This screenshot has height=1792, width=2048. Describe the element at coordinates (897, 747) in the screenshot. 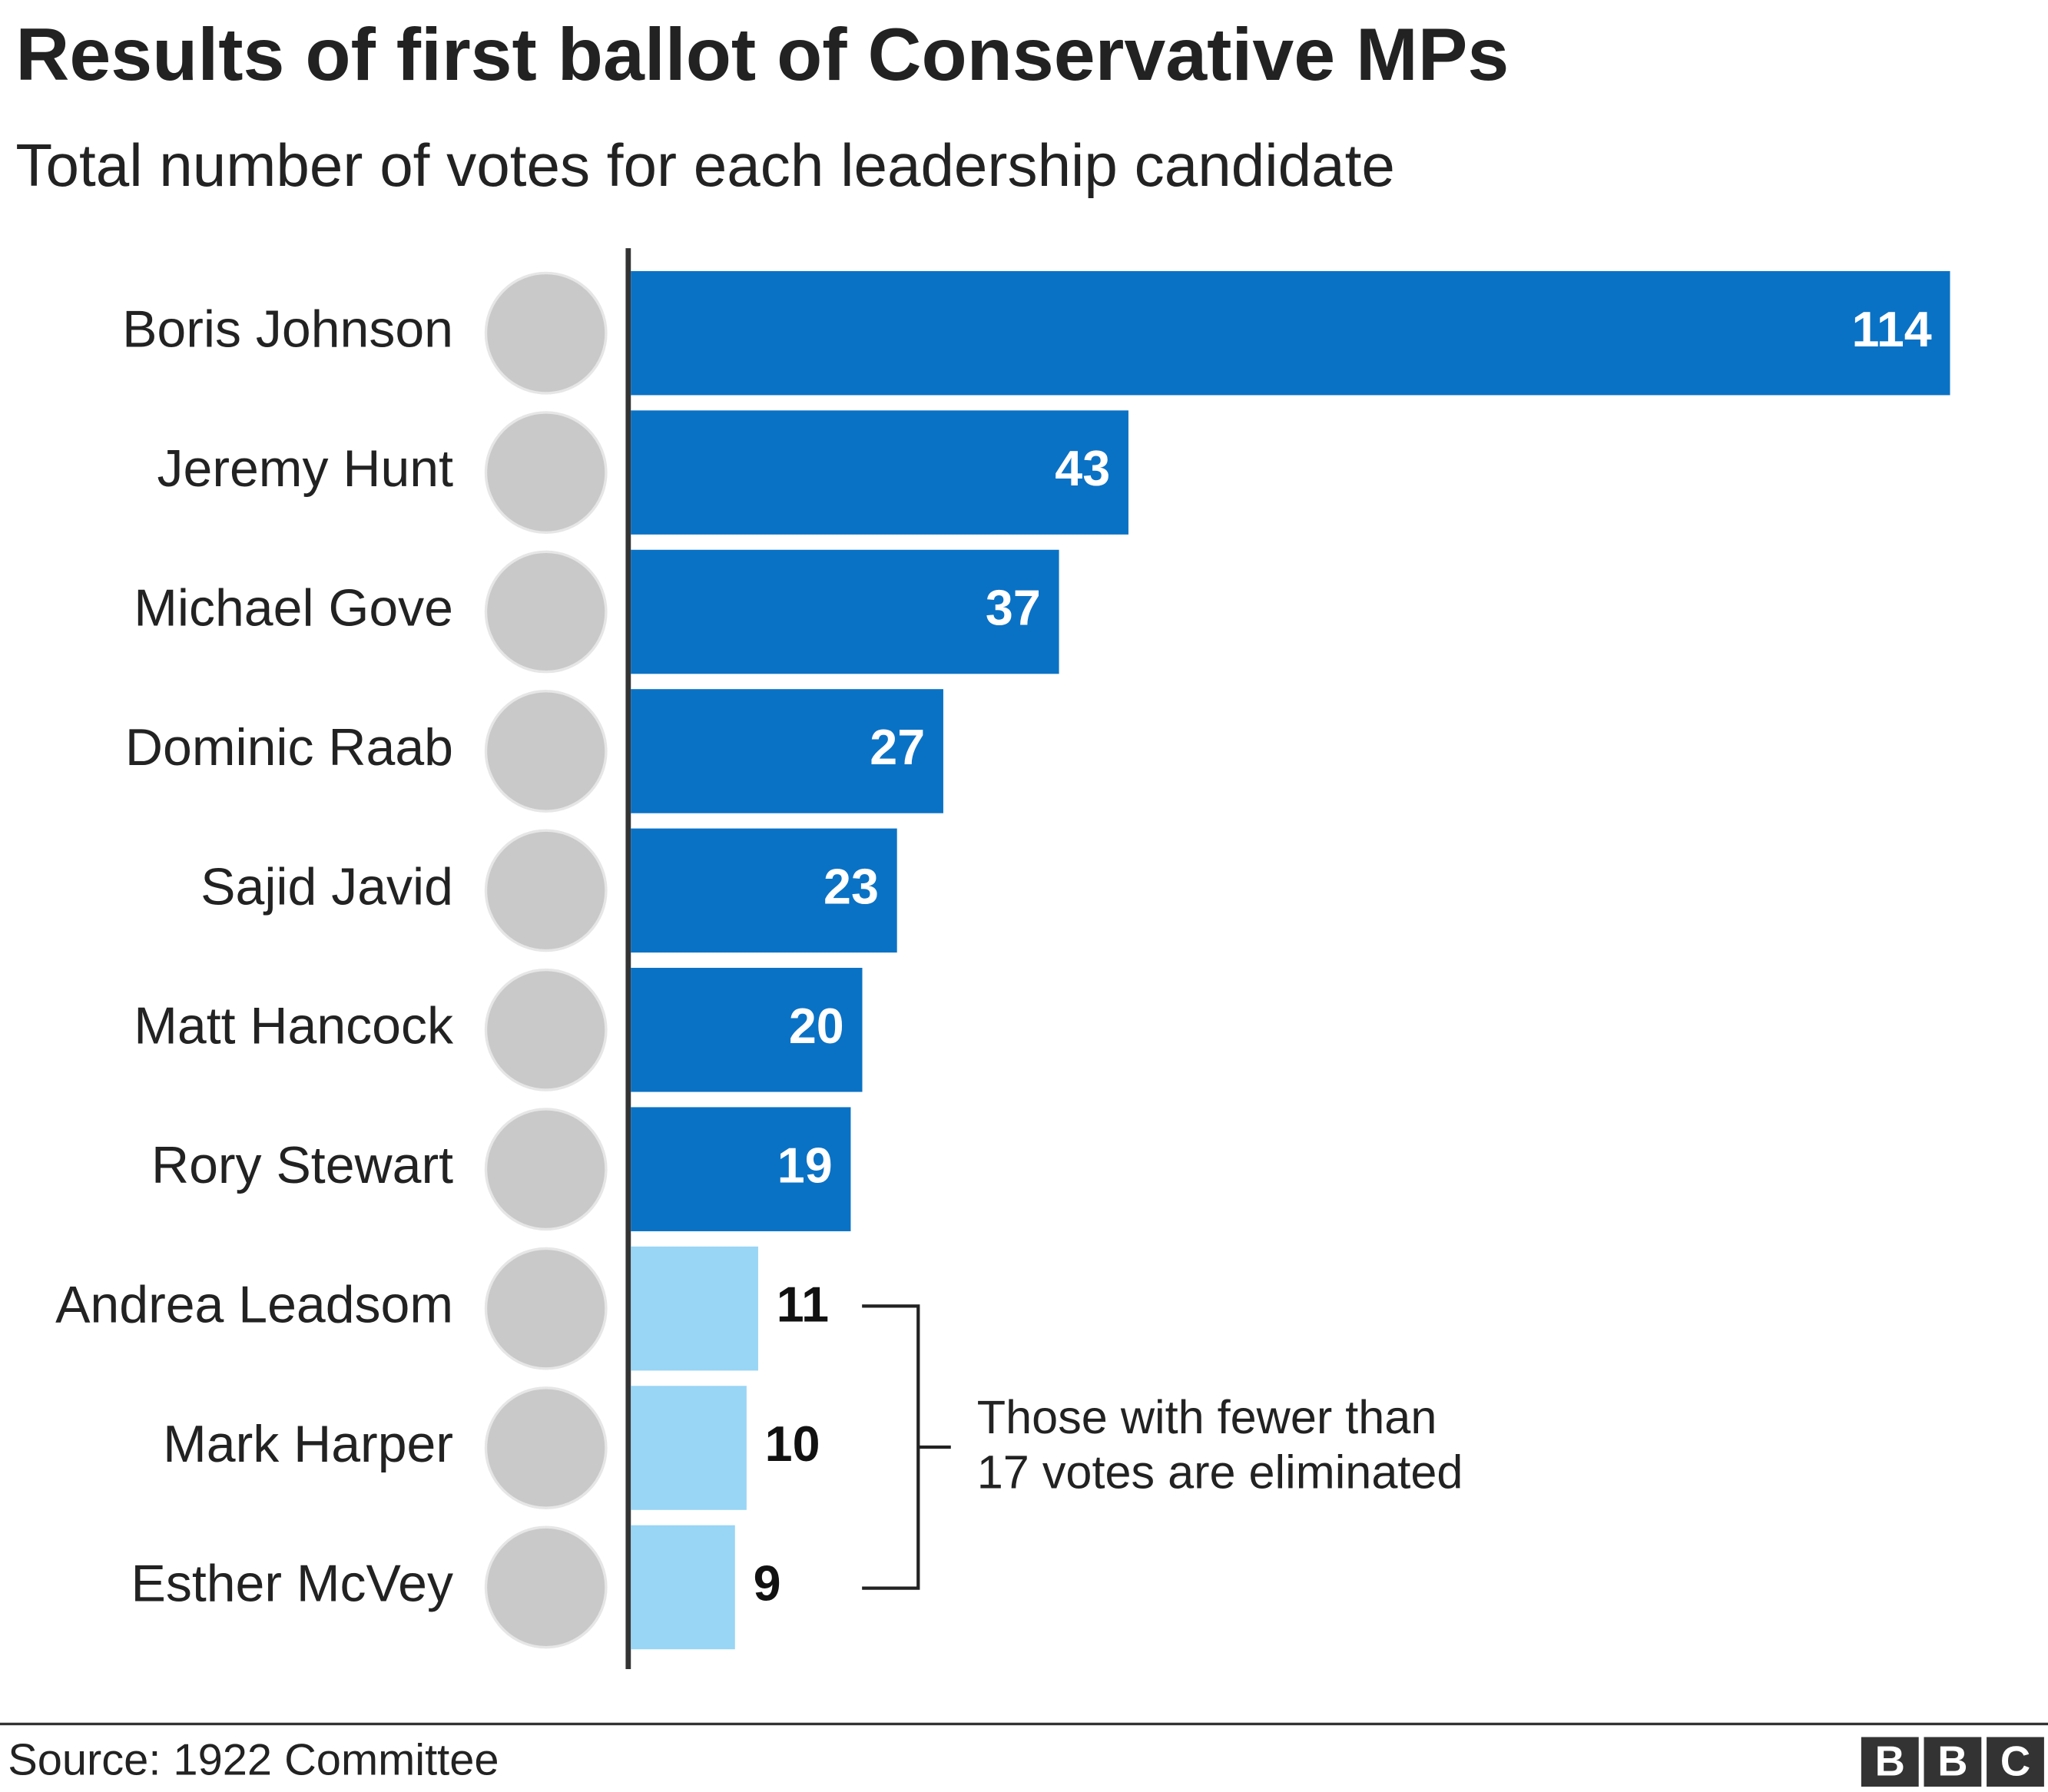

I see `value-label: 27` at that location.